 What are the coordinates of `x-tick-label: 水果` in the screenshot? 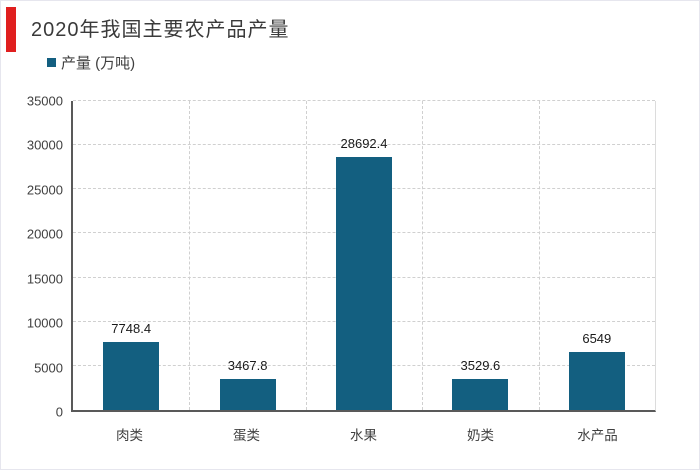 It's located at (363, 435).